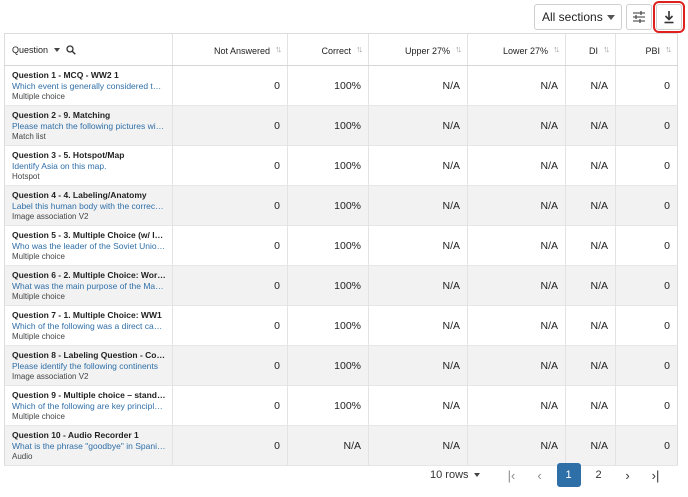 This screenshot has height=497, width=688. What do you see at coordinates (449, 475) in the screenshot?
I see `rows-per-page-label: 10 rows` at bounding box center [449, 475].